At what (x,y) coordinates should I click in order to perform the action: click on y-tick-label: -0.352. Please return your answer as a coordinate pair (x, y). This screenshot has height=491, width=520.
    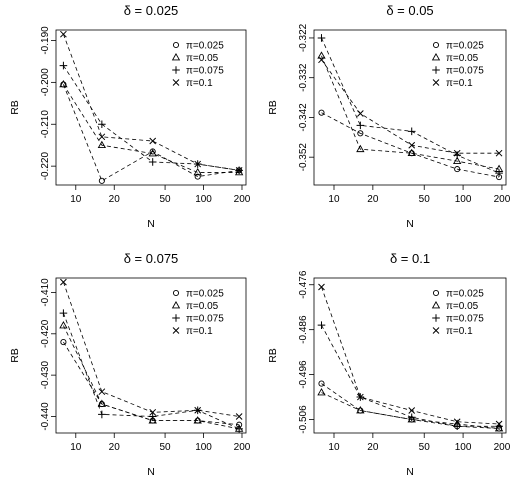
    Looking at the image, I should click on (303, 157).